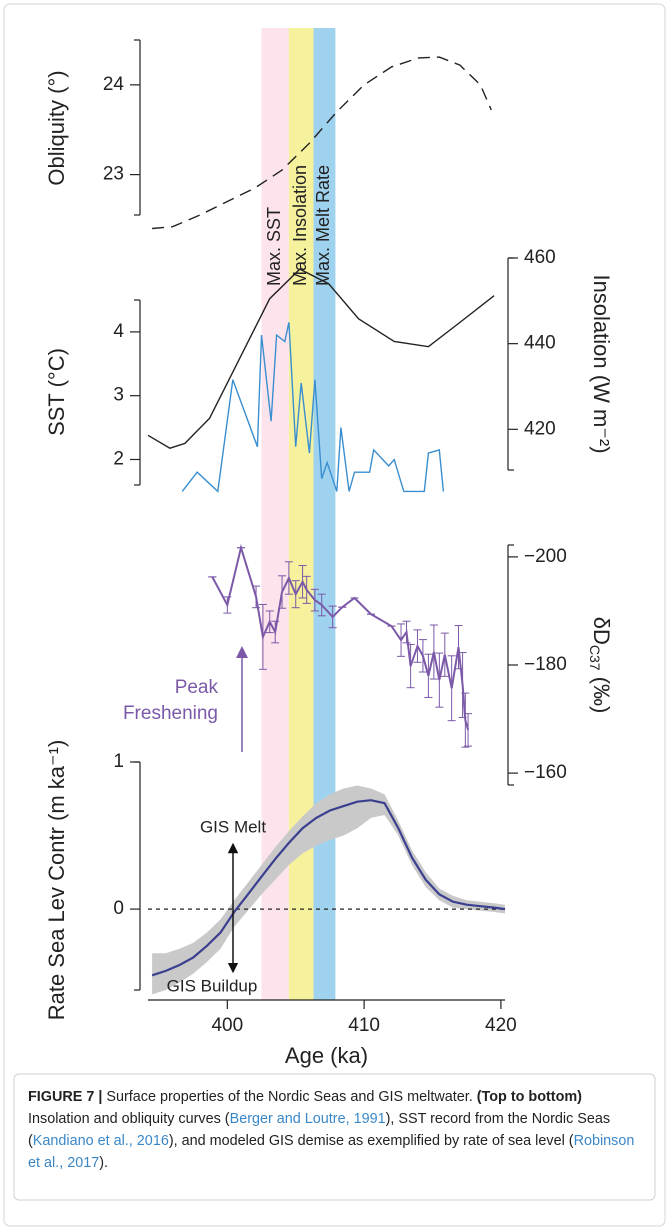 This screenshot has height=1230, width=669. Describe the element at coordinates (326, 1055) in the screenshot. I see `x-axis-label: Age (ka)` at that location.